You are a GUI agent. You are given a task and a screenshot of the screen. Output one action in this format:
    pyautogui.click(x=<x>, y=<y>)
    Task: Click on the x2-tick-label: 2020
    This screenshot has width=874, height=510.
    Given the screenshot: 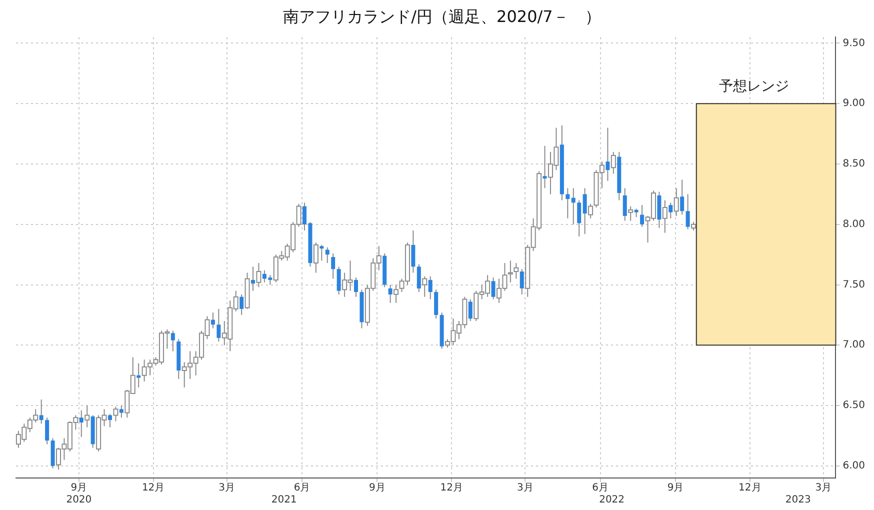 What is the action you would take?
    pyautogui.click(x=79, y=500)
    